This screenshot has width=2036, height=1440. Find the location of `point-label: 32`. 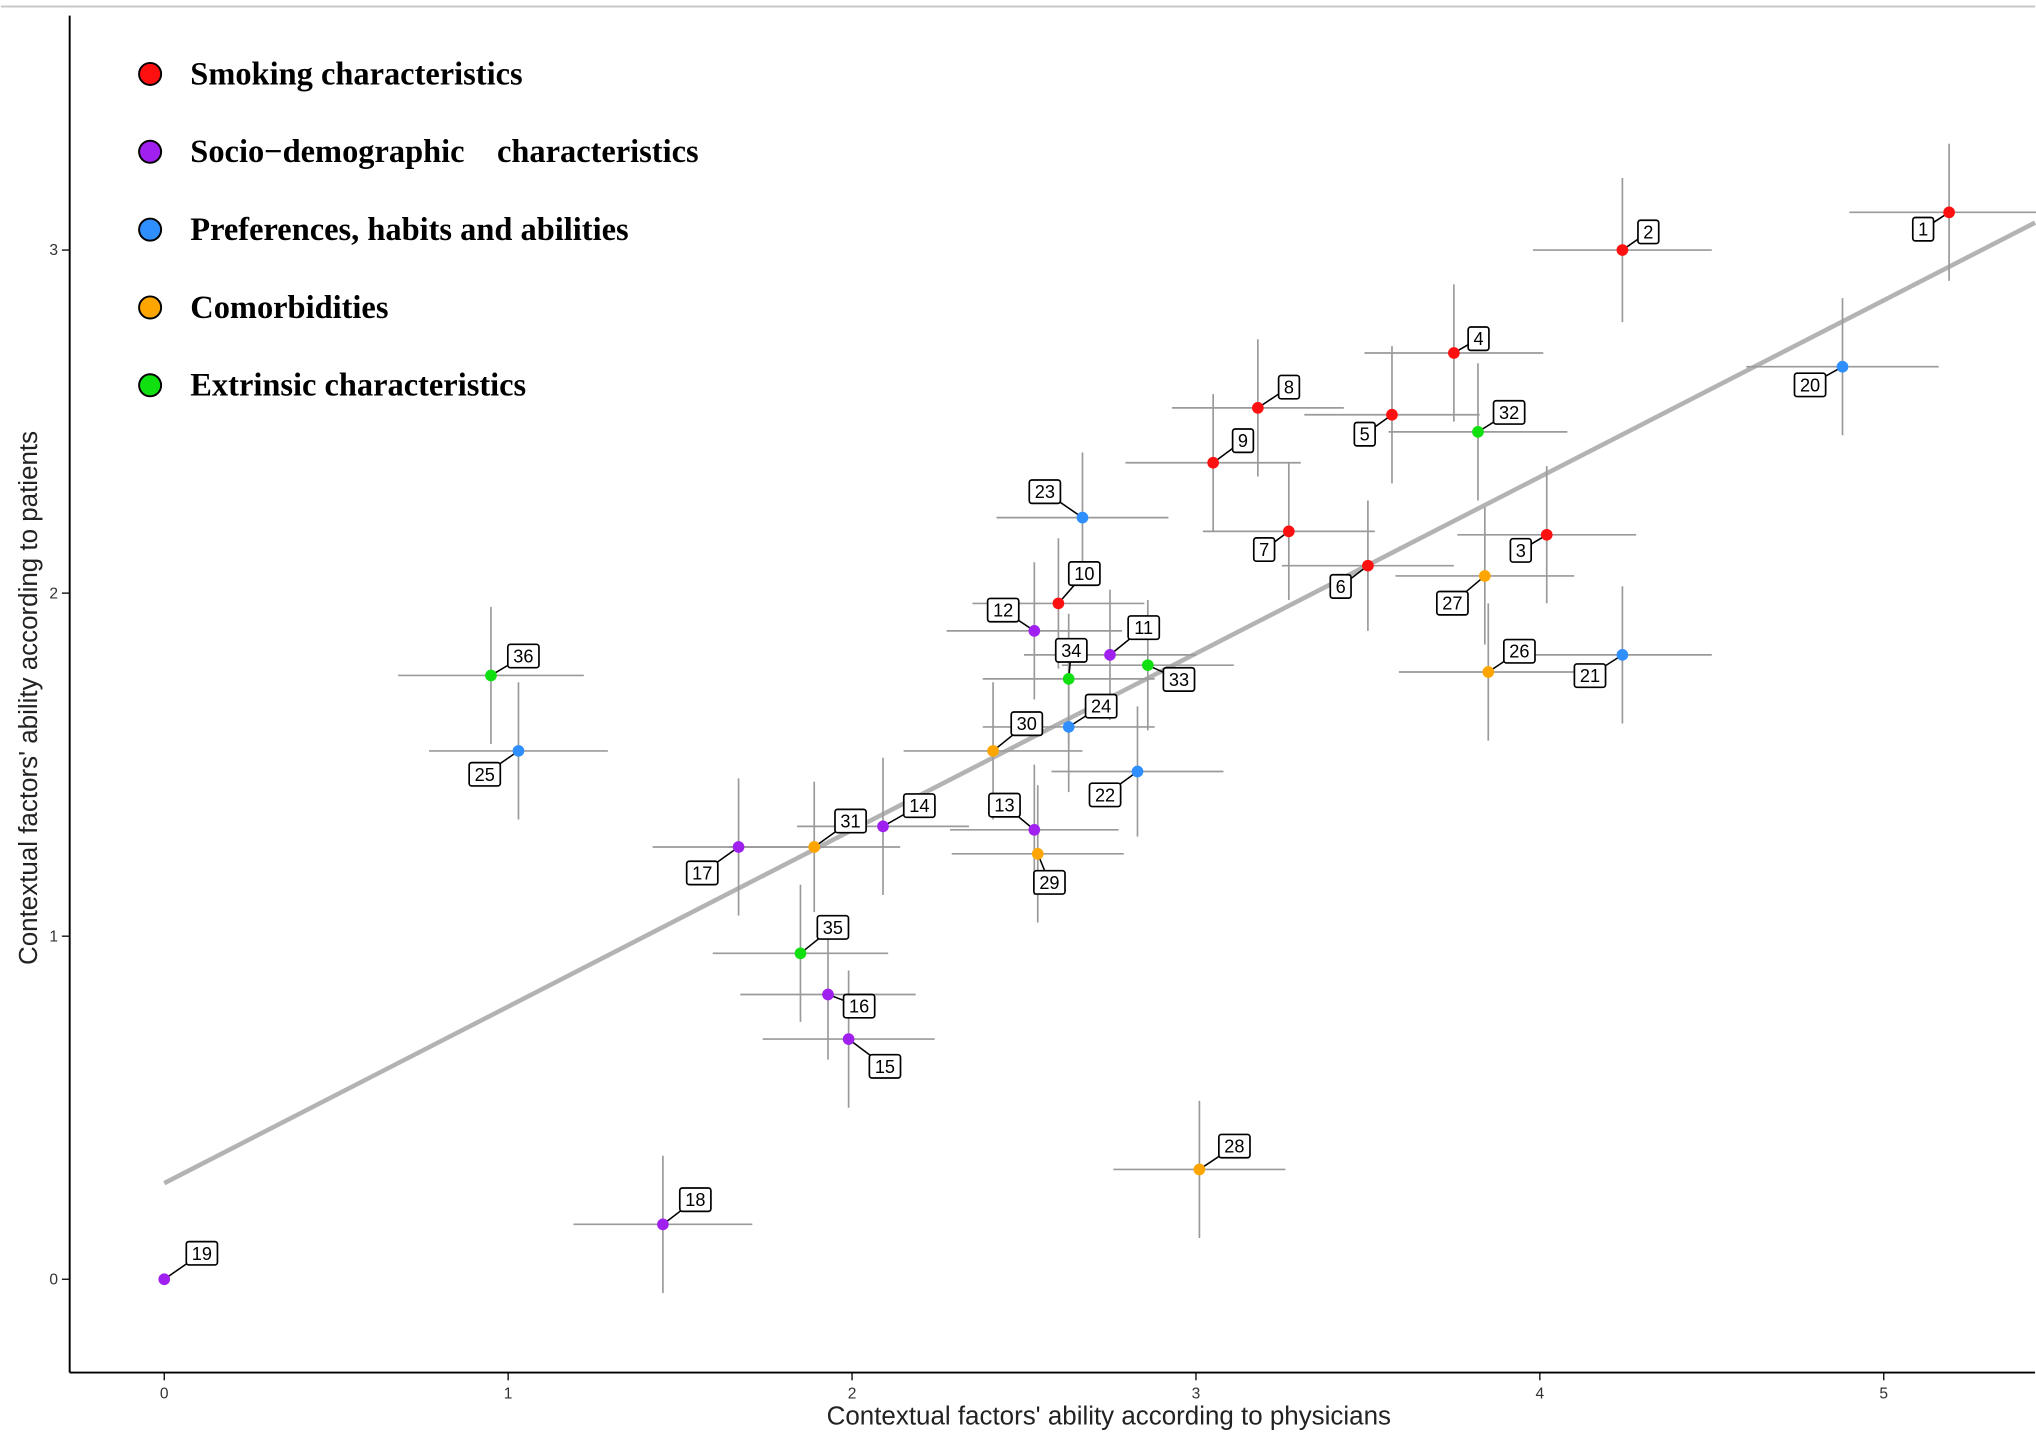

point-label: 32 is located at coordinates (1509, 413).